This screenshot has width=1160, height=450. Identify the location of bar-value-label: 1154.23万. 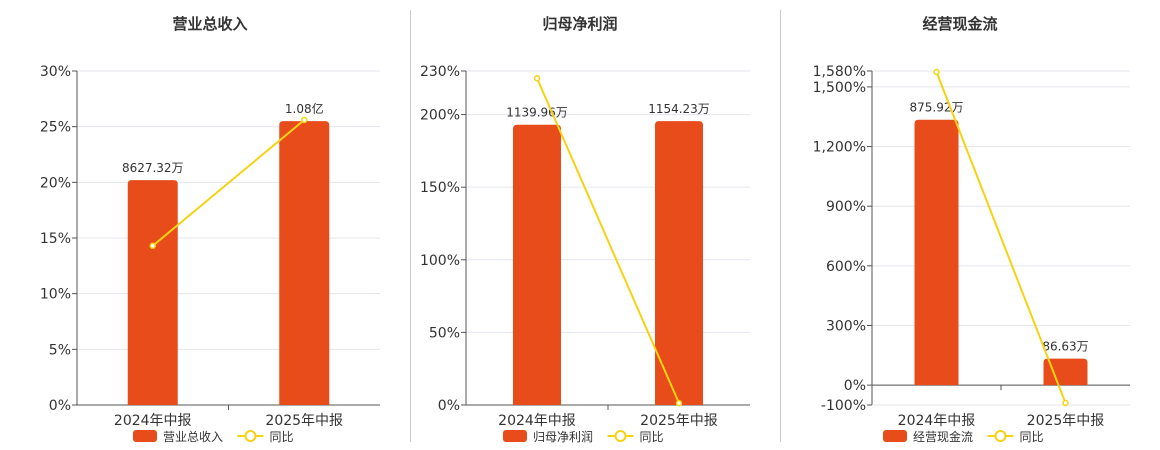
(679, 109).